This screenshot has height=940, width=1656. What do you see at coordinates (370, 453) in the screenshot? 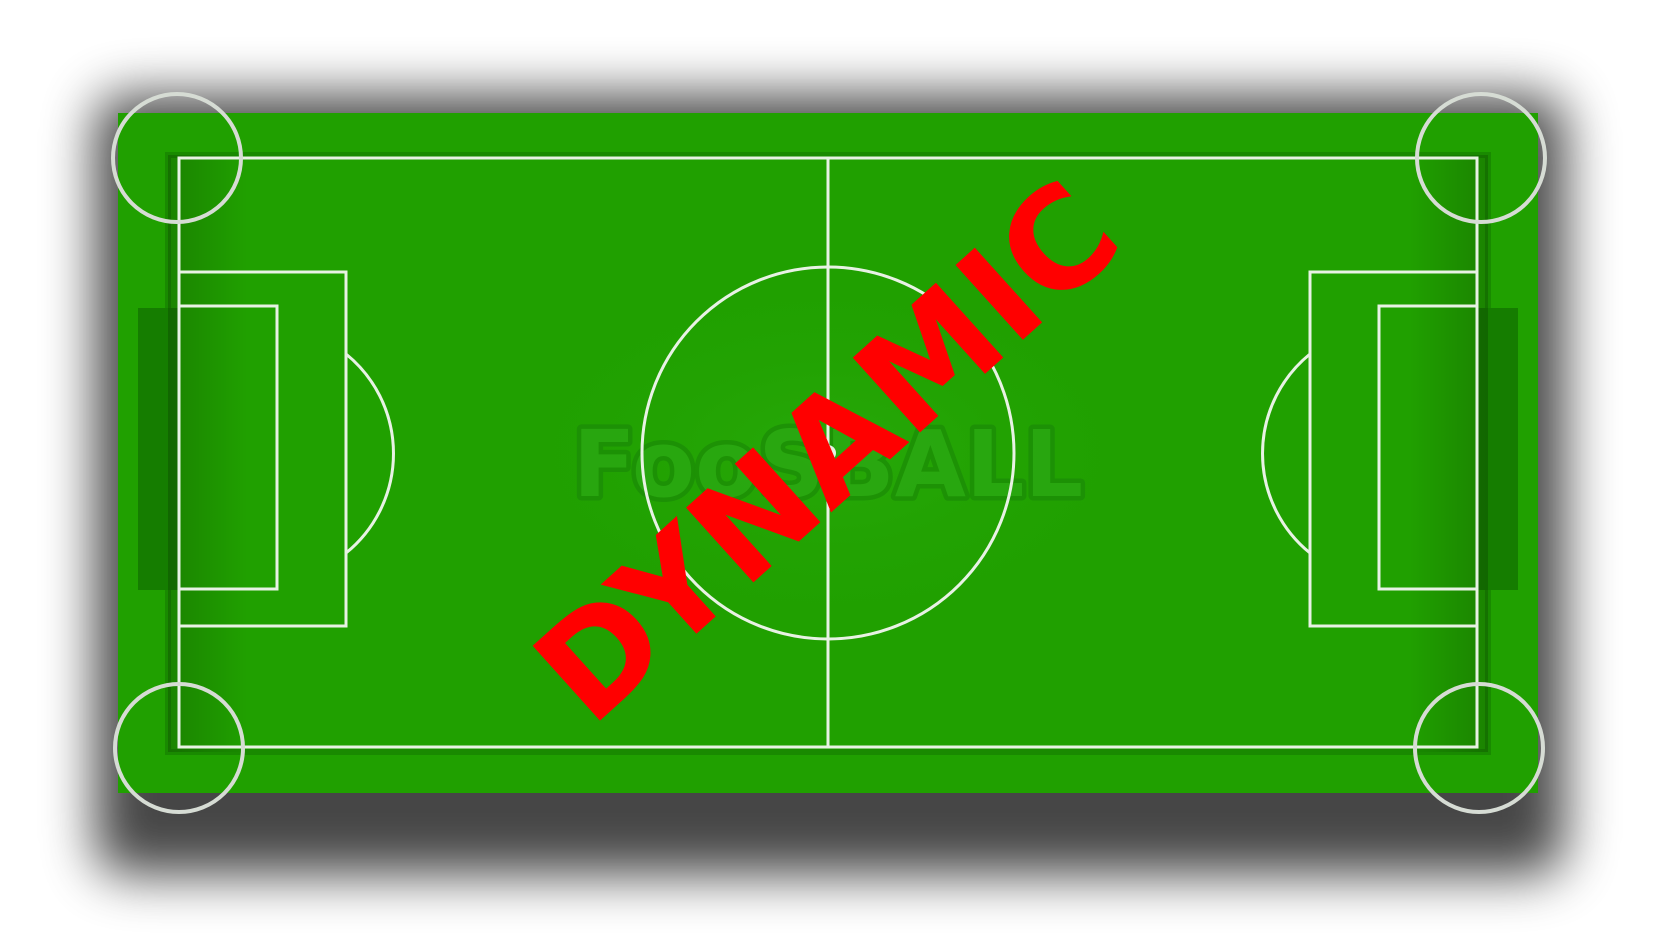
I see `left-penalty-arc` at bounding box center [370, 453].